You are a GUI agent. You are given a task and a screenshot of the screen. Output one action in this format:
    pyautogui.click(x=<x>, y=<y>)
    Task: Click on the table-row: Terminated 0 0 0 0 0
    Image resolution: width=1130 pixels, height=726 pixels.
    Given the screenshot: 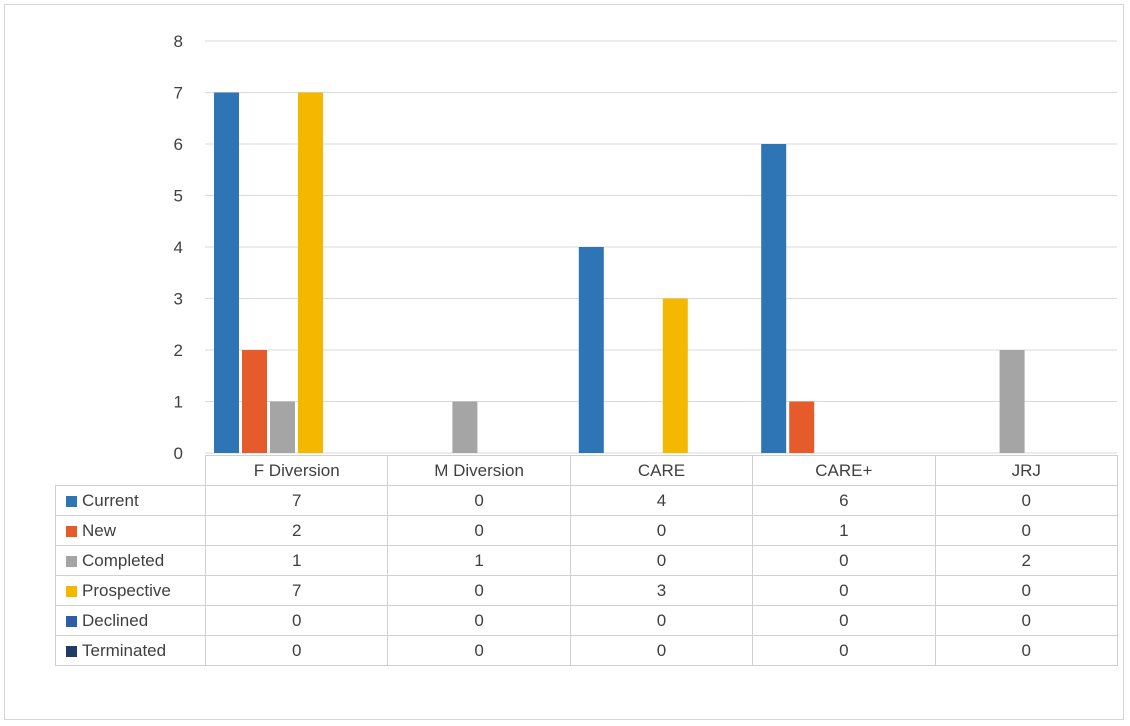 What is the action you would take?
    pyautogui.click(x=586, y=650)
    